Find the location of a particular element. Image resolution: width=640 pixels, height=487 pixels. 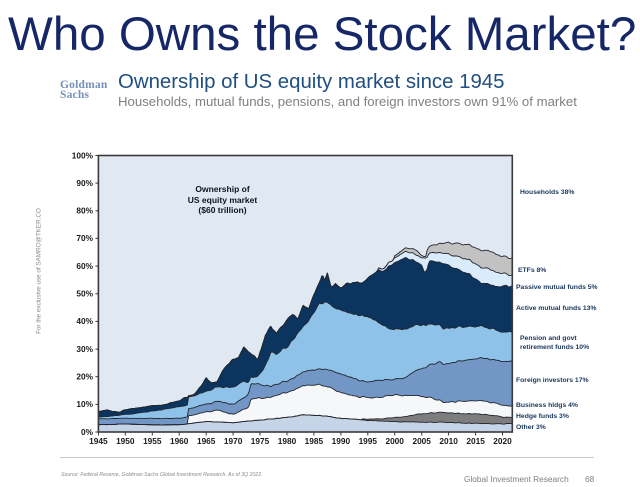

svg-text: 100% is located at coordinates (83, 155).